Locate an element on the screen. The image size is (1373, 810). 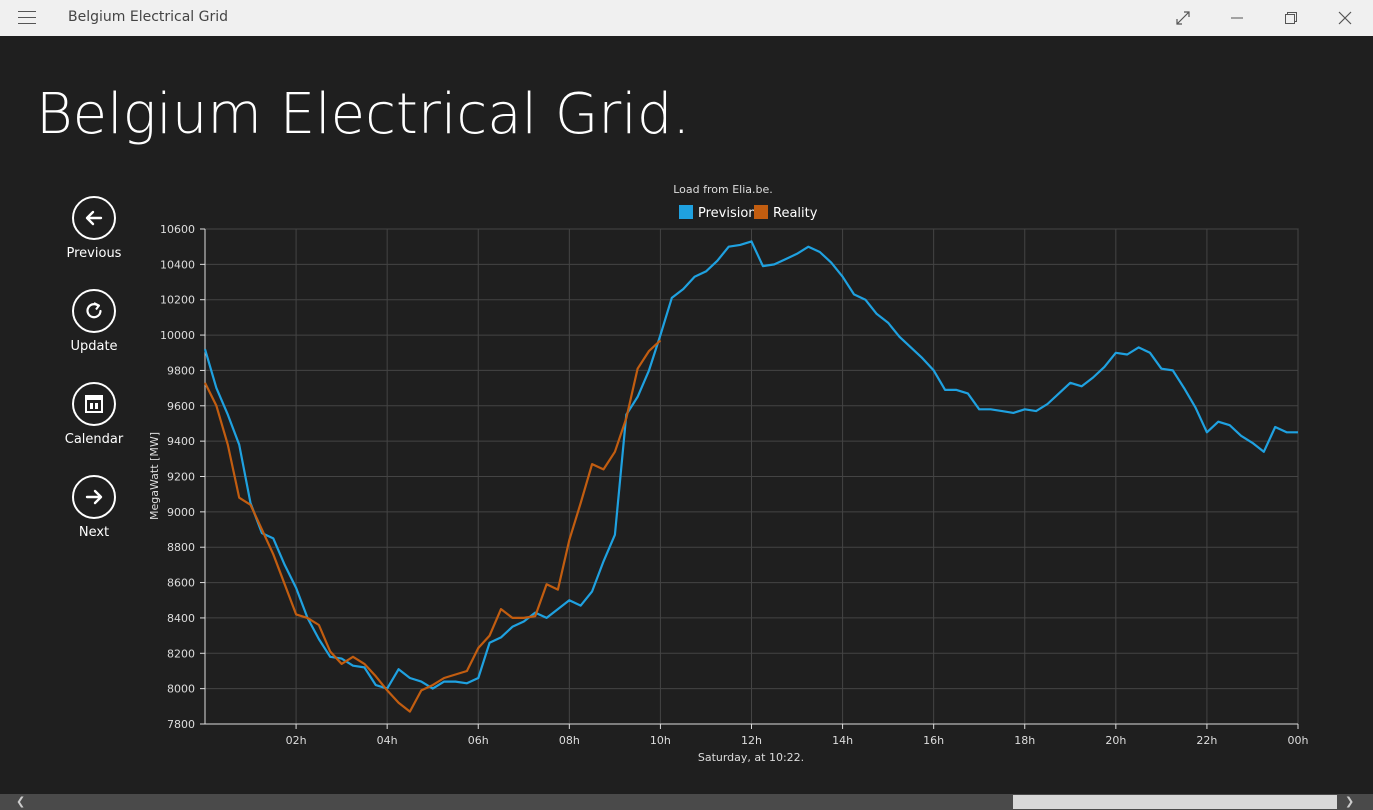
legend-swatch-prevision is located at coordinates (686, 212).